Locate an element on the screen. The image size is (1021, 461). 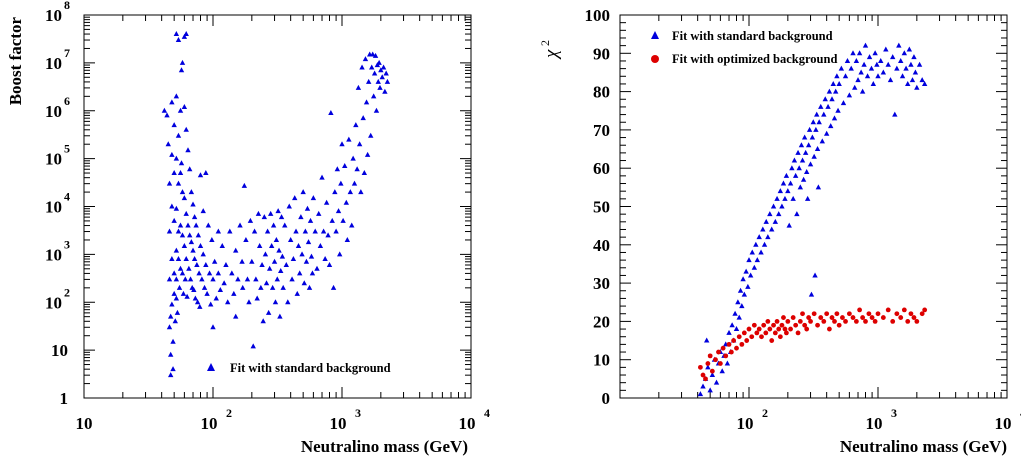
y-tick-label: 0 is located at coordinates (606, 398).